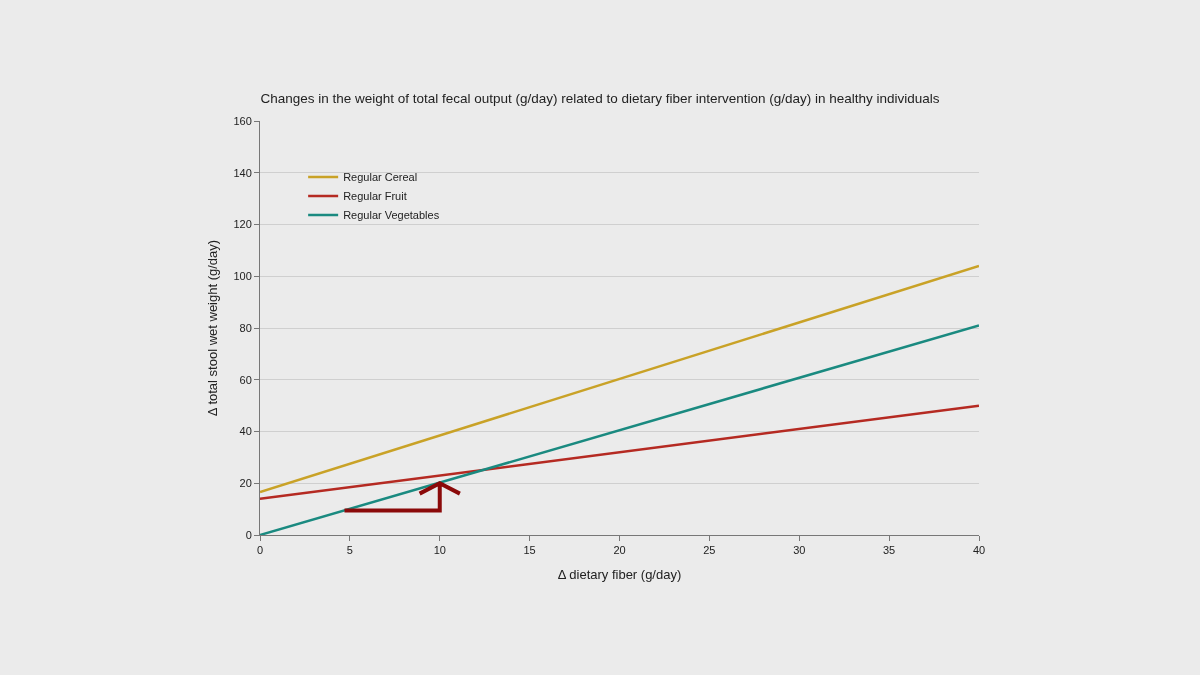 Image resolution: width=1200 pixels, height=675 pixels. I want to click on x-tick-label: 40, so click(979, 550).